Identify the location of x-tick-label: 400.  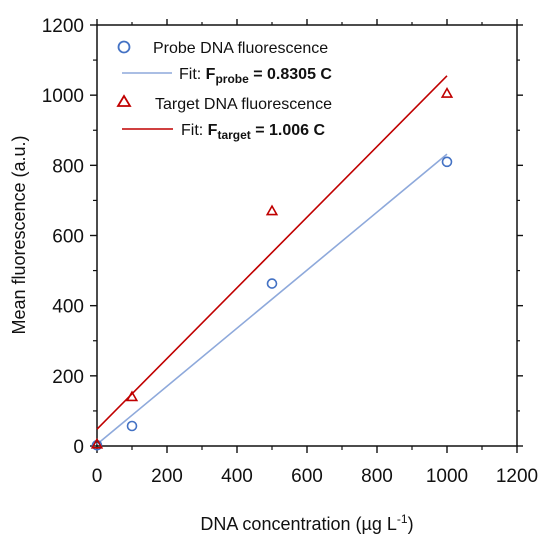
(237, 476).